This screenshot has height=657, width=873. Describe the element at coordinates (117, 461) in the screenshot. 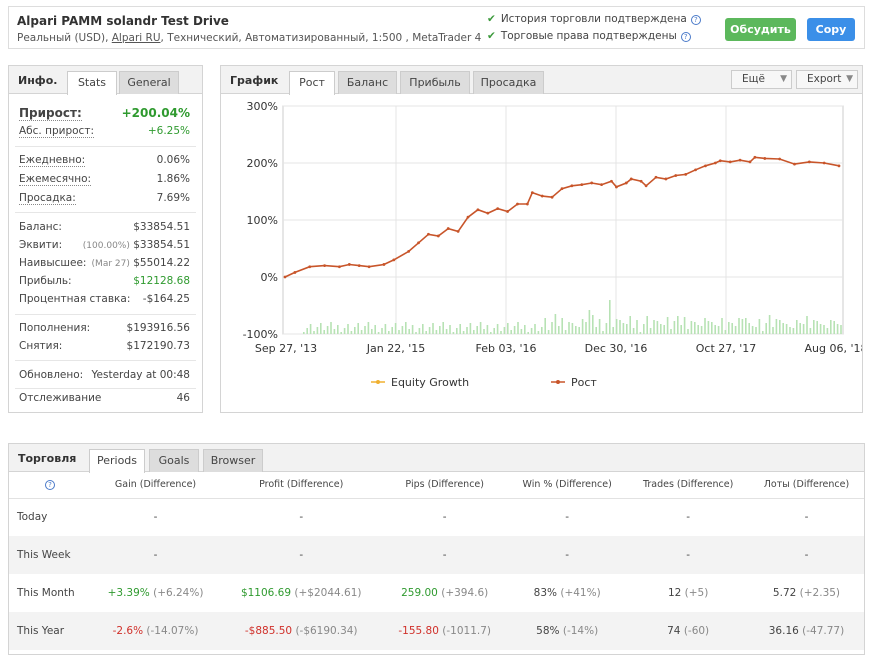

I see `tab-periods: Periods` at that location.